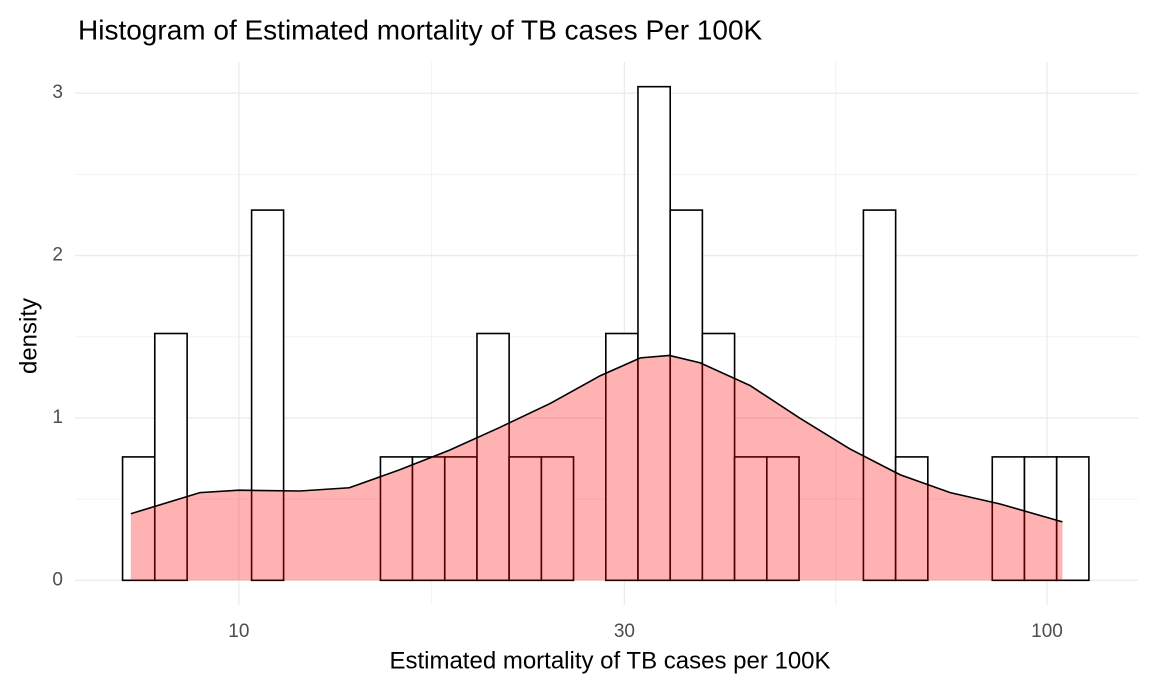 The height and width of the screenshot is (691, 1152). I want to click on y-tick-label: 2, so click(57, 255).